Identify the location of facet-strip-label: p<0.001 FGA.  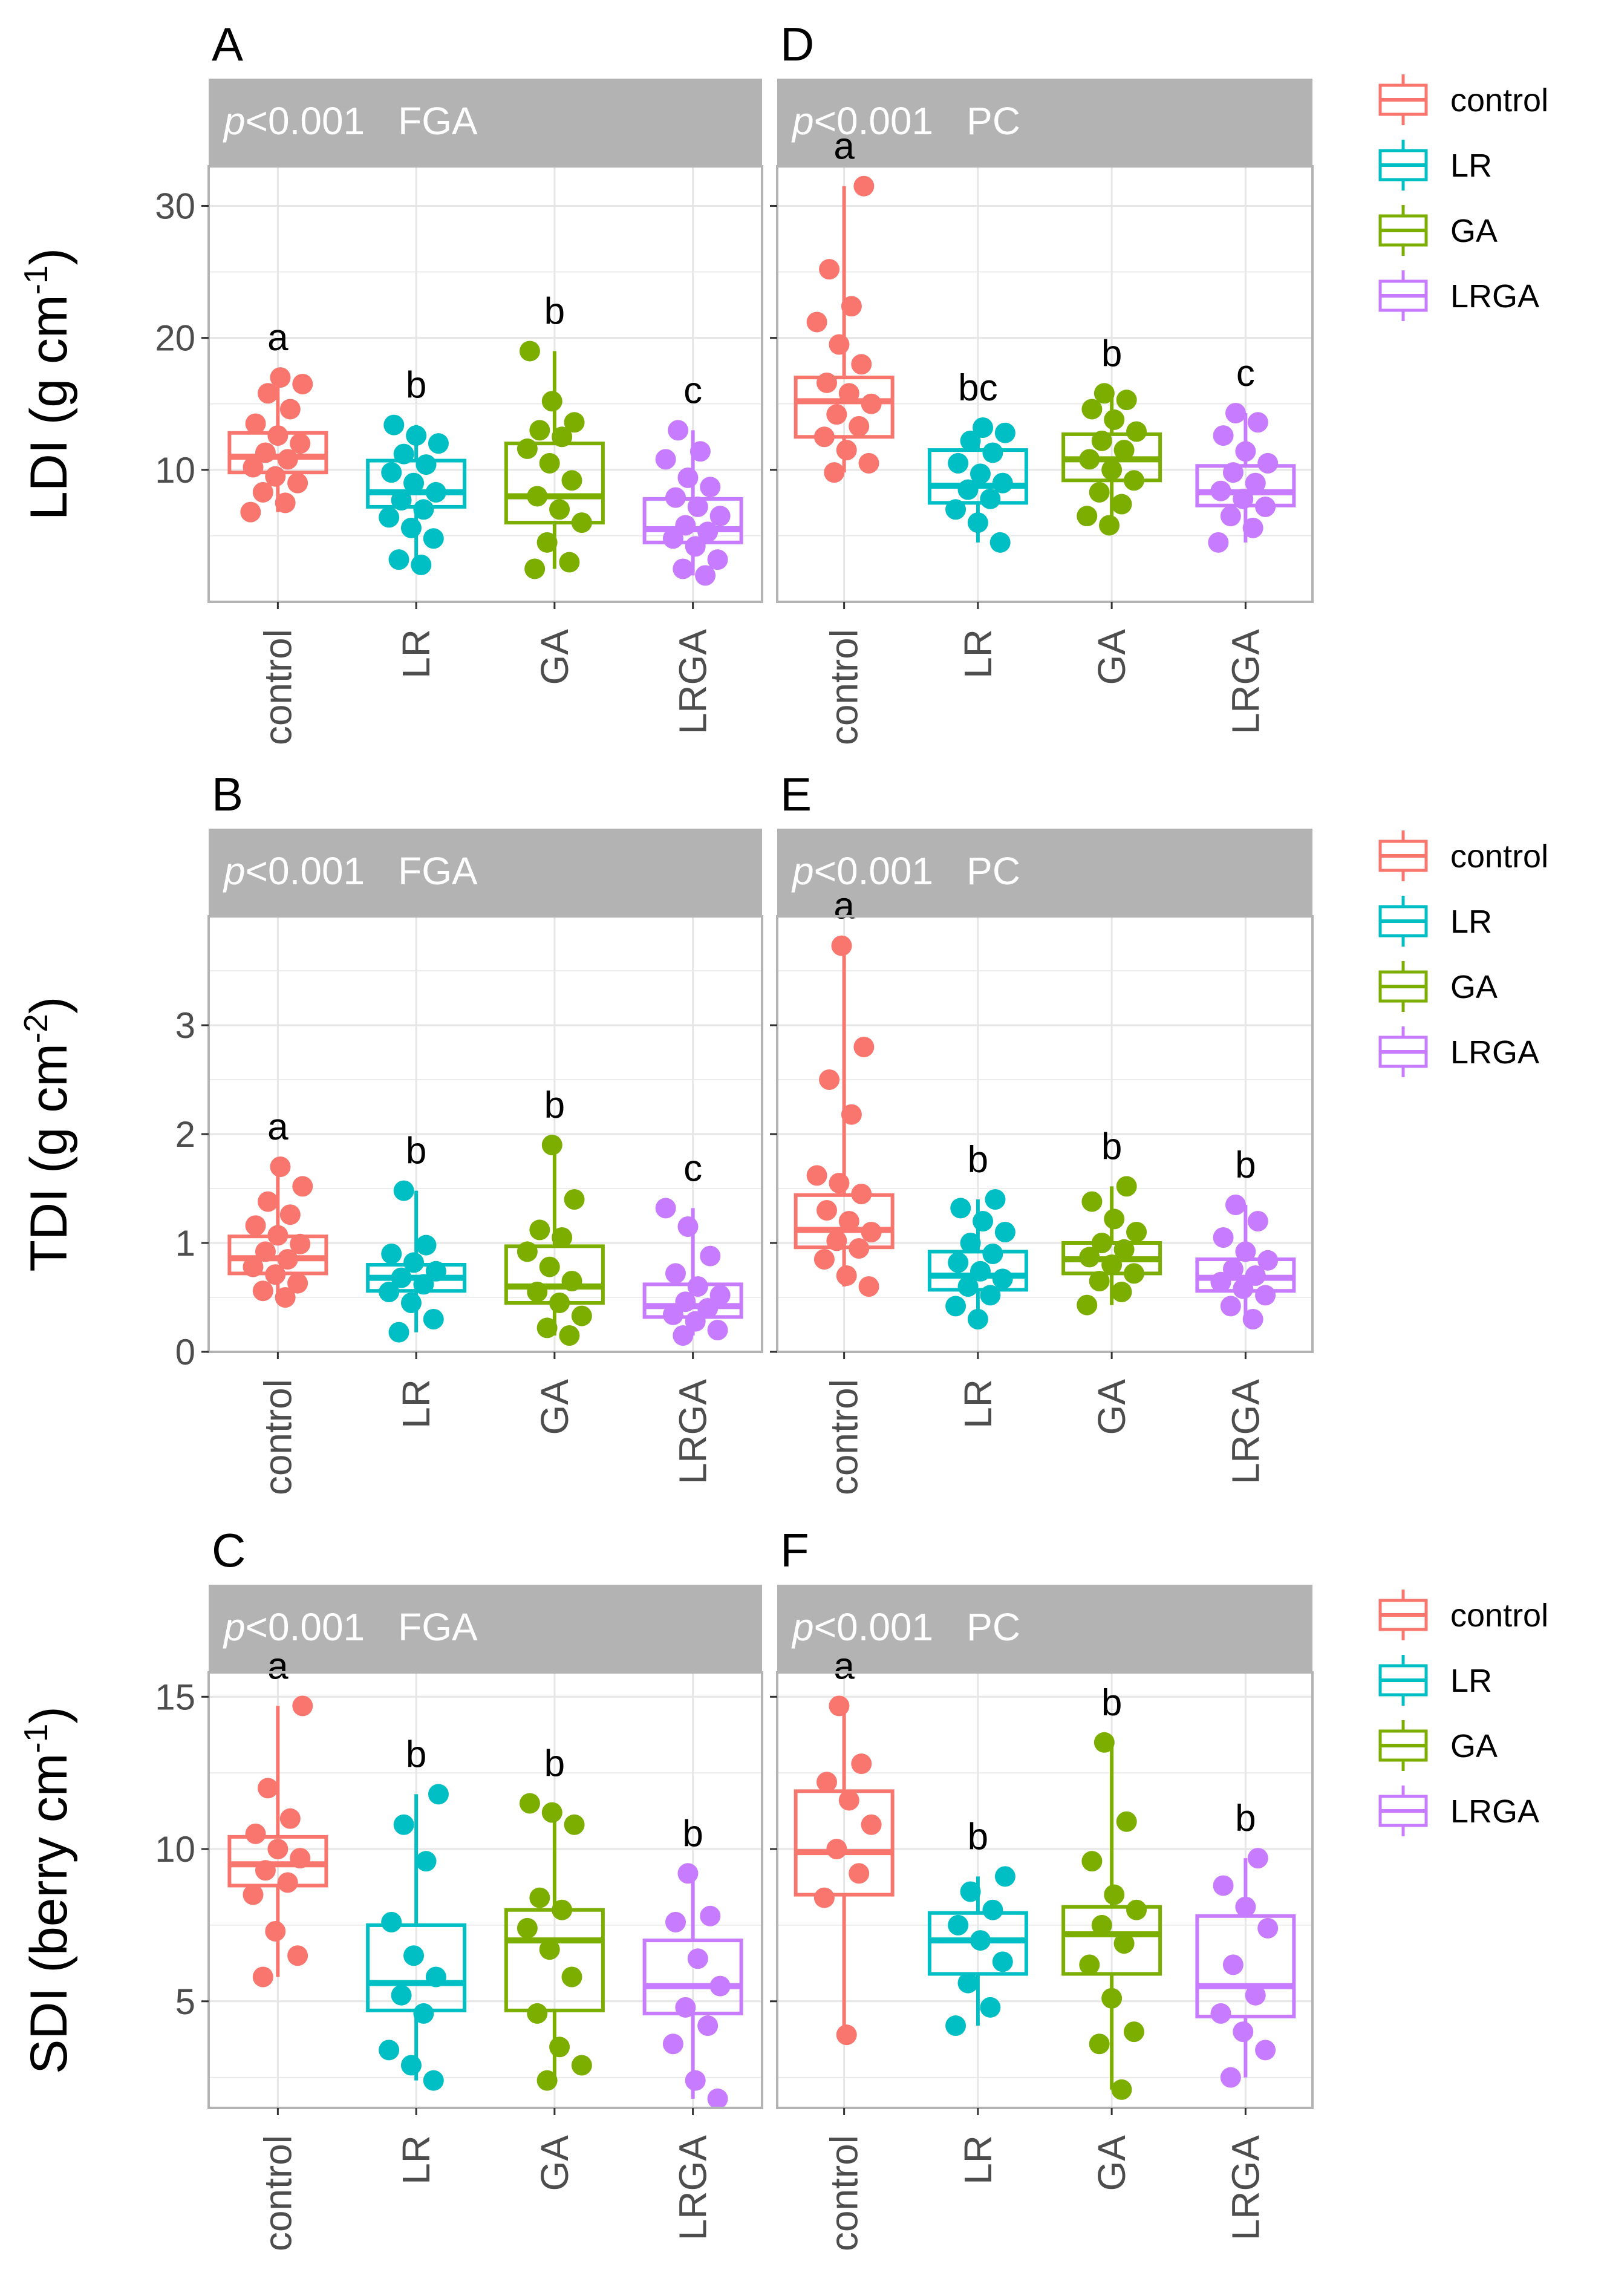
(350, 871).